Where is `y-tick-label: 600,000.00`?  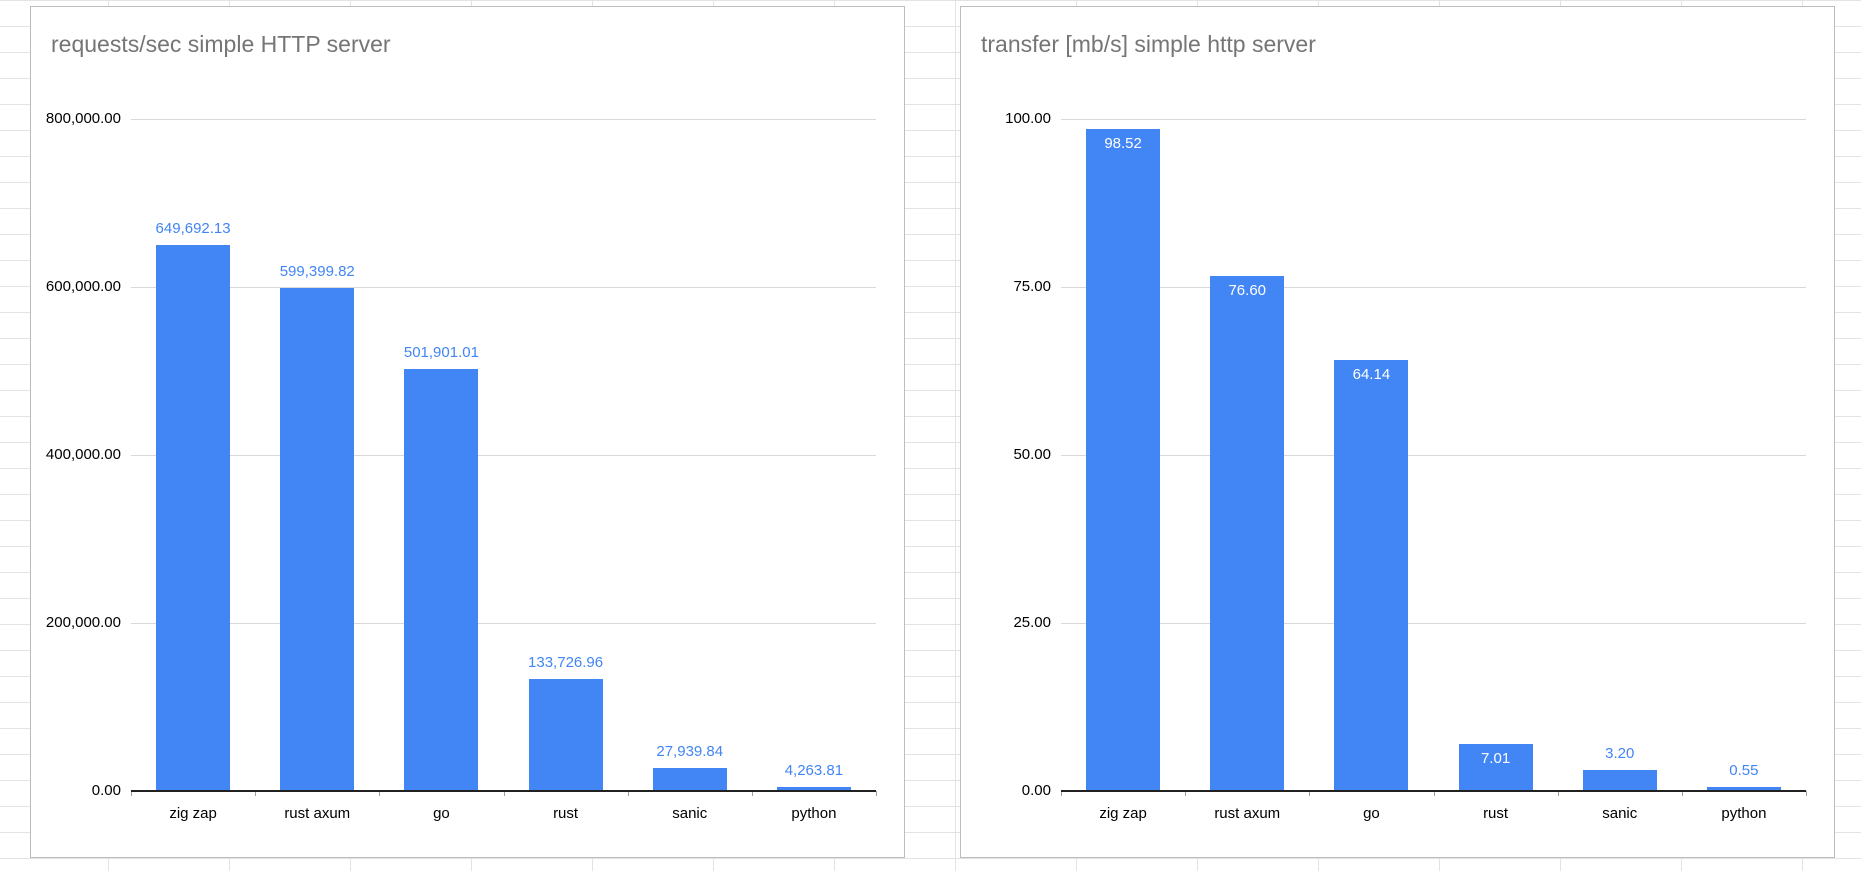 y-tick-label: 600,000.00 is located at coordinates (83, 286).